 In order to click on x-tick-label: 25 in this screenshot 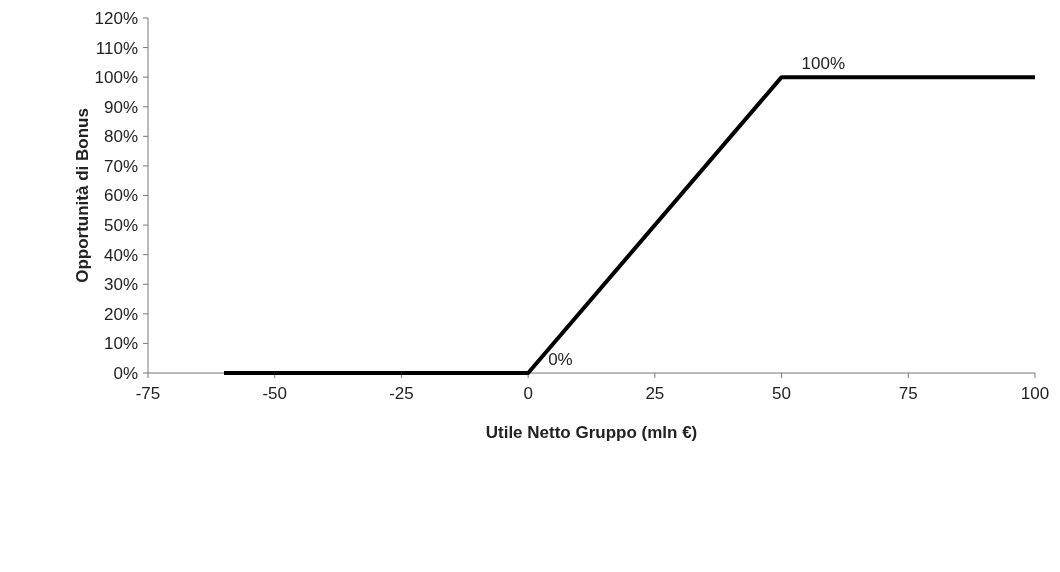, I will do `click(655, 393)`.